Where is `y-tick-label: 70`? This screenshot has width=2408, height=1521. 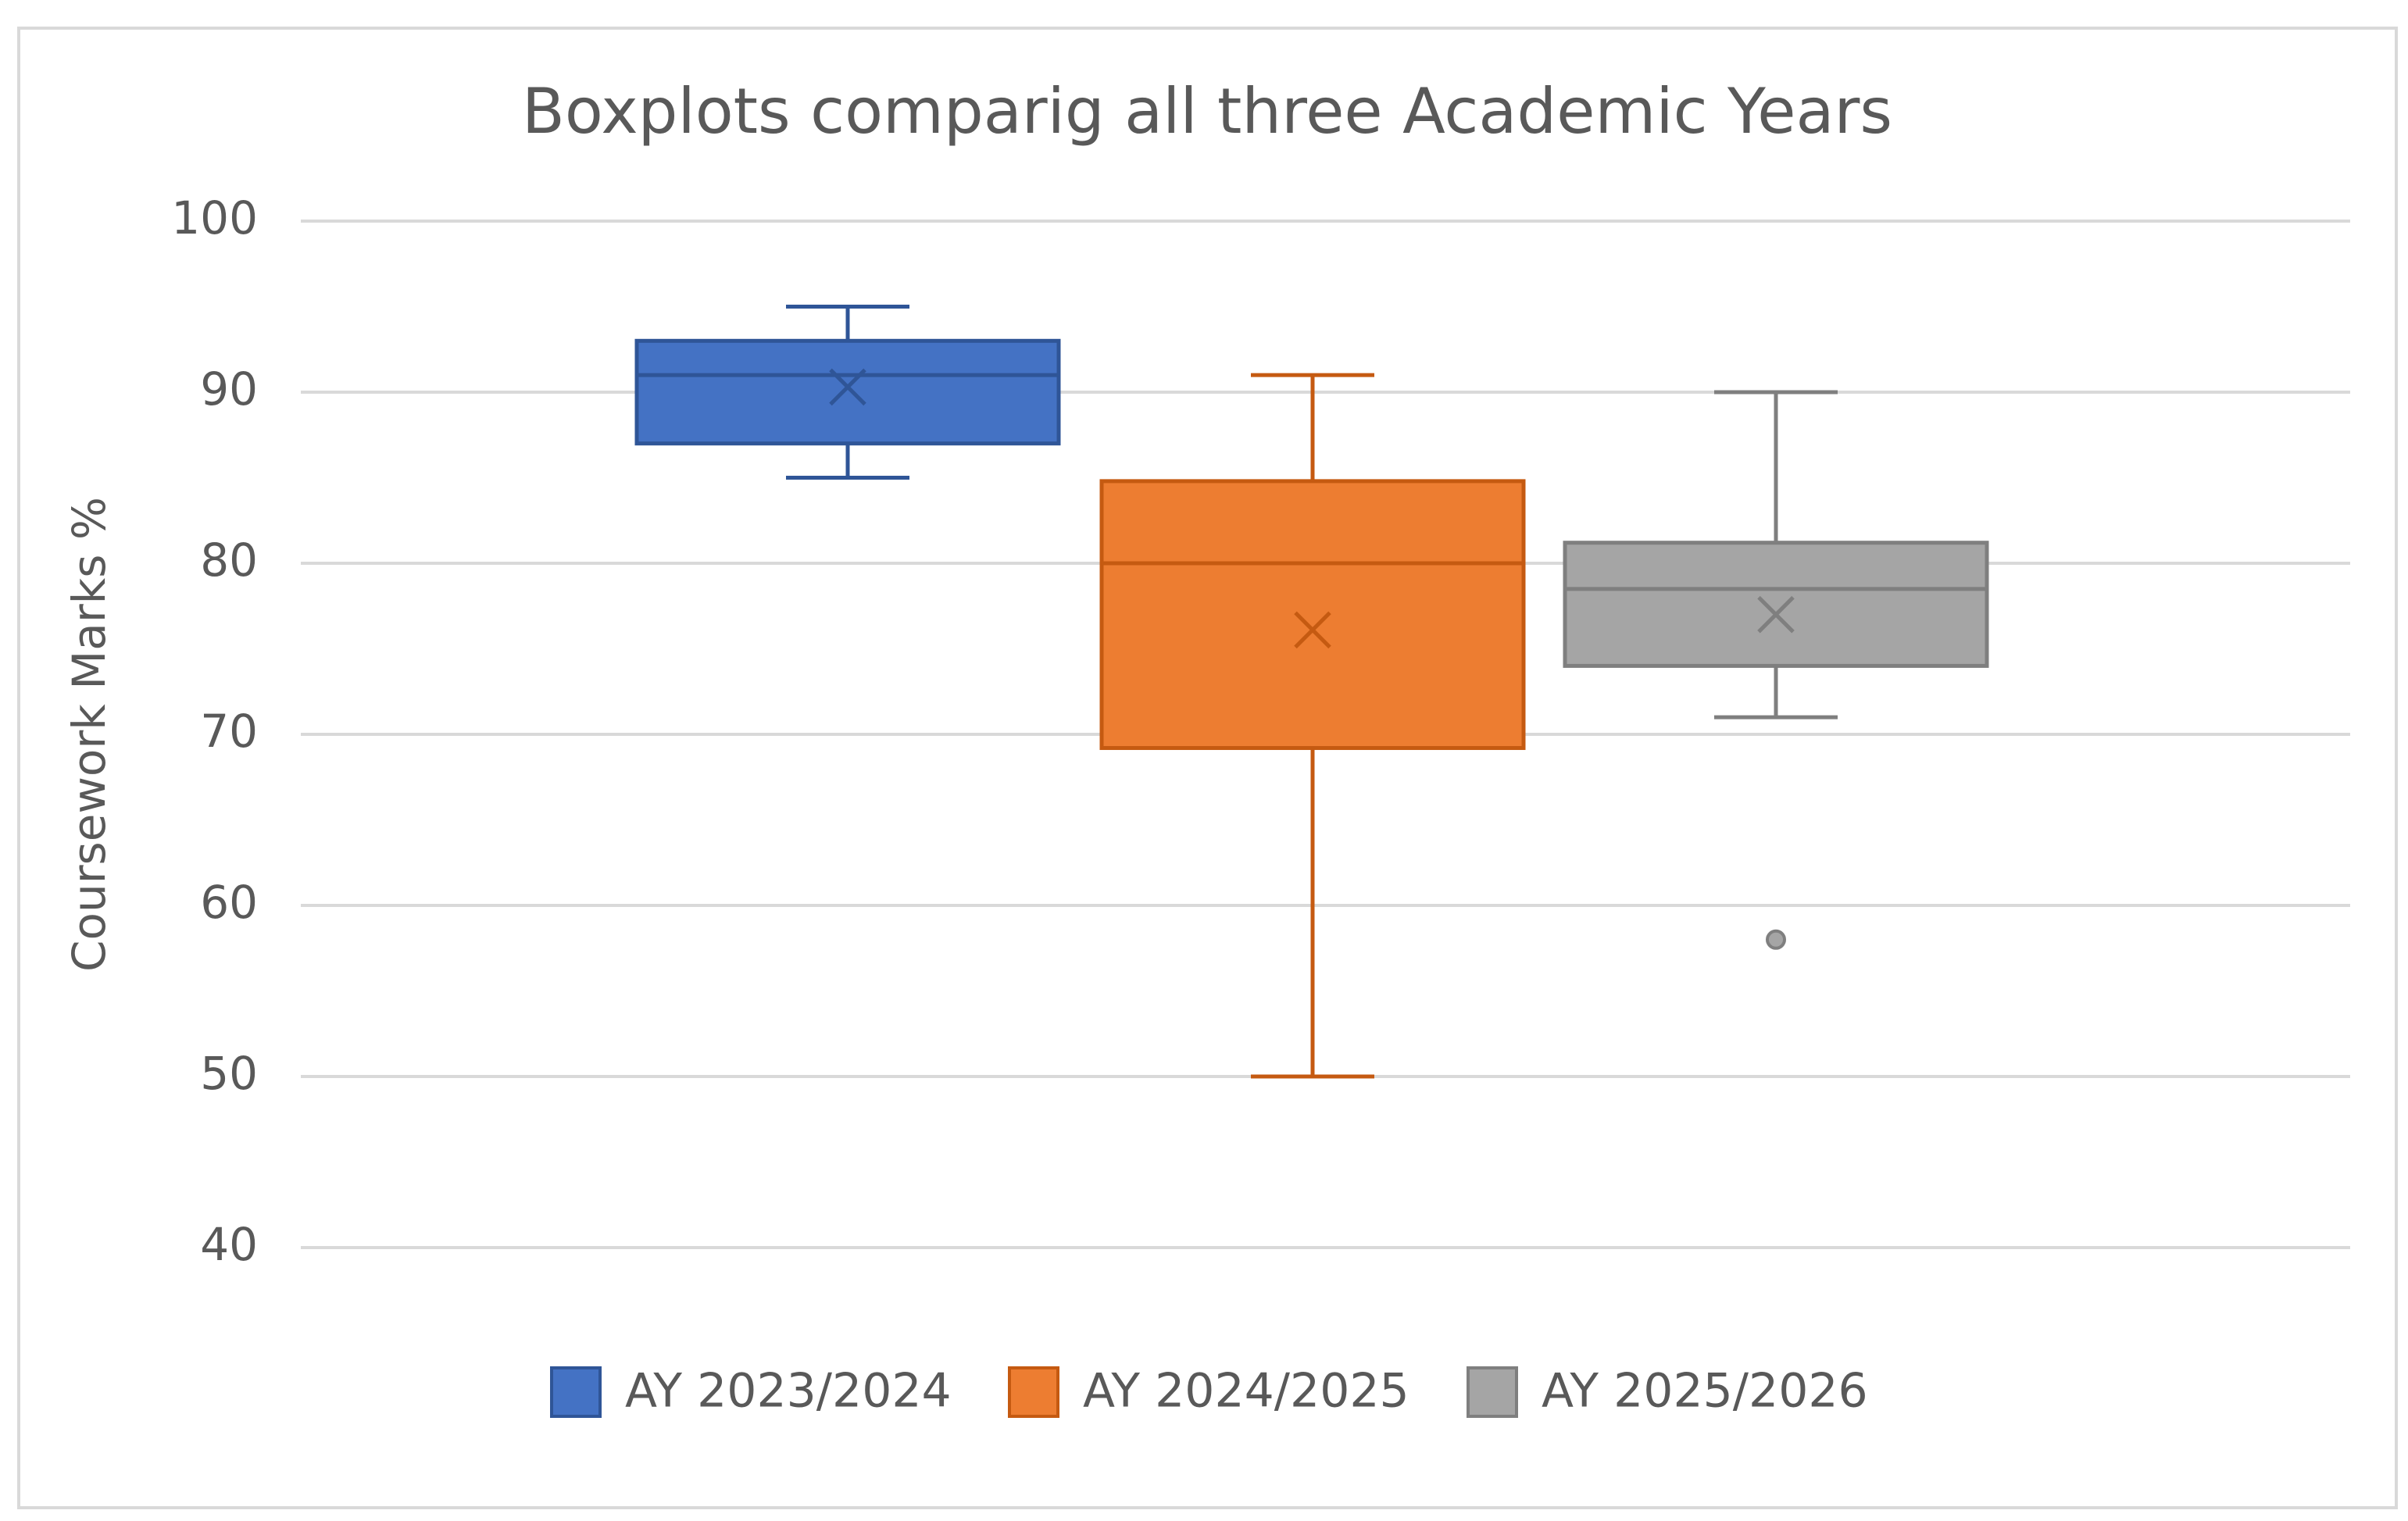
y-tick-label: 70 is located at coordinates (229, 731).